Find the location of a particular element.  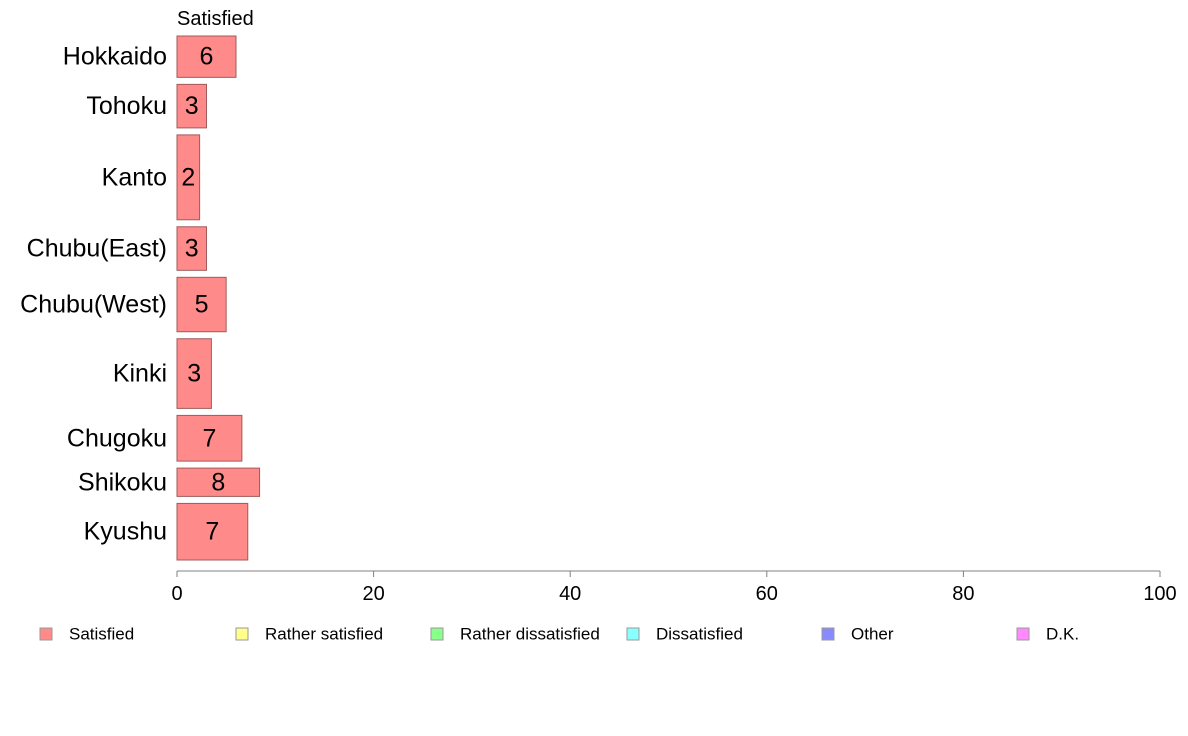

category-label-tohoku: Tohoku is located at coordinates (126, 106).